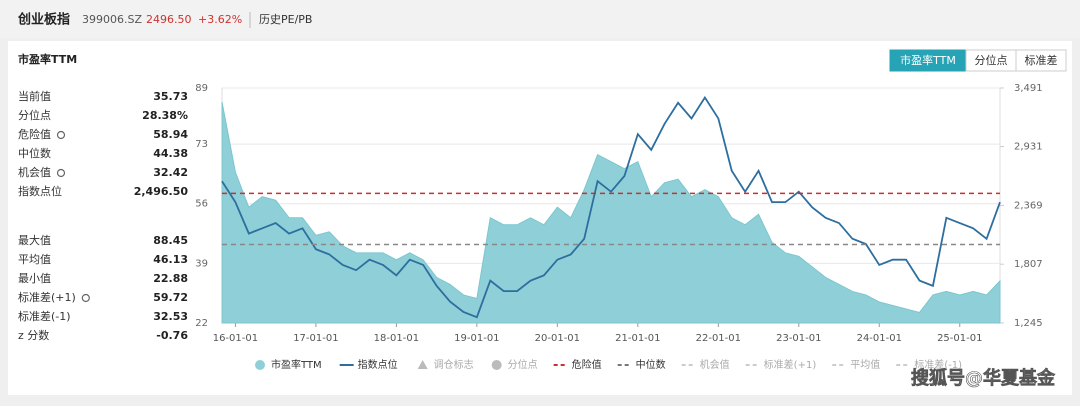 This screenshot has height=406, width=1080. Describe the element at coordinates (587, 364) in the screenshot. I see `legend-label: 危险值` at that location.